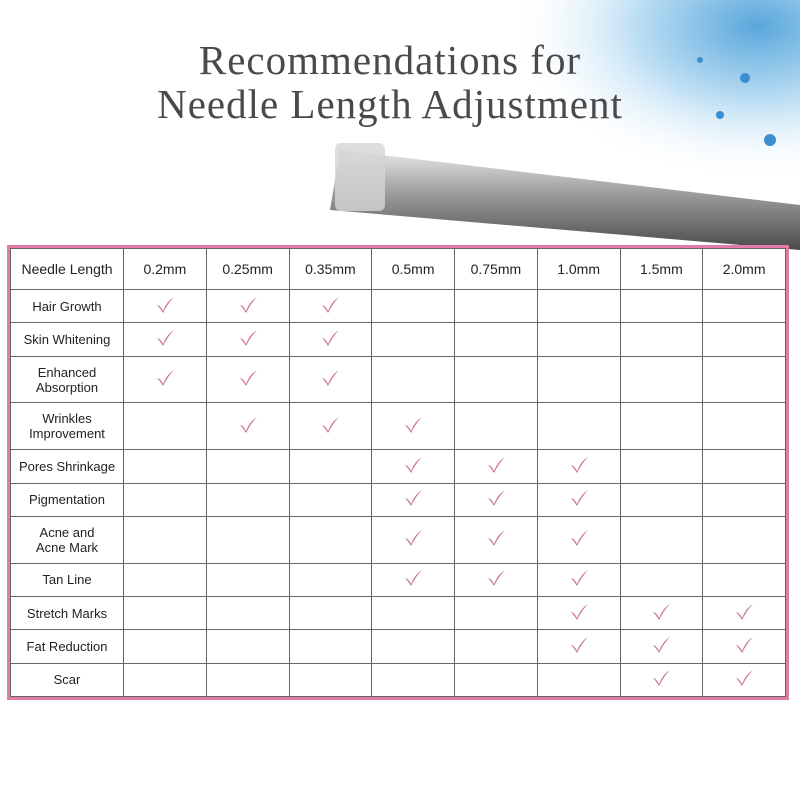 This screenshot has width=800, height=800. Describe the element at coordinates (67, 379) in the screenshot. I see `row-label: Enhanced Absorption` at that location.